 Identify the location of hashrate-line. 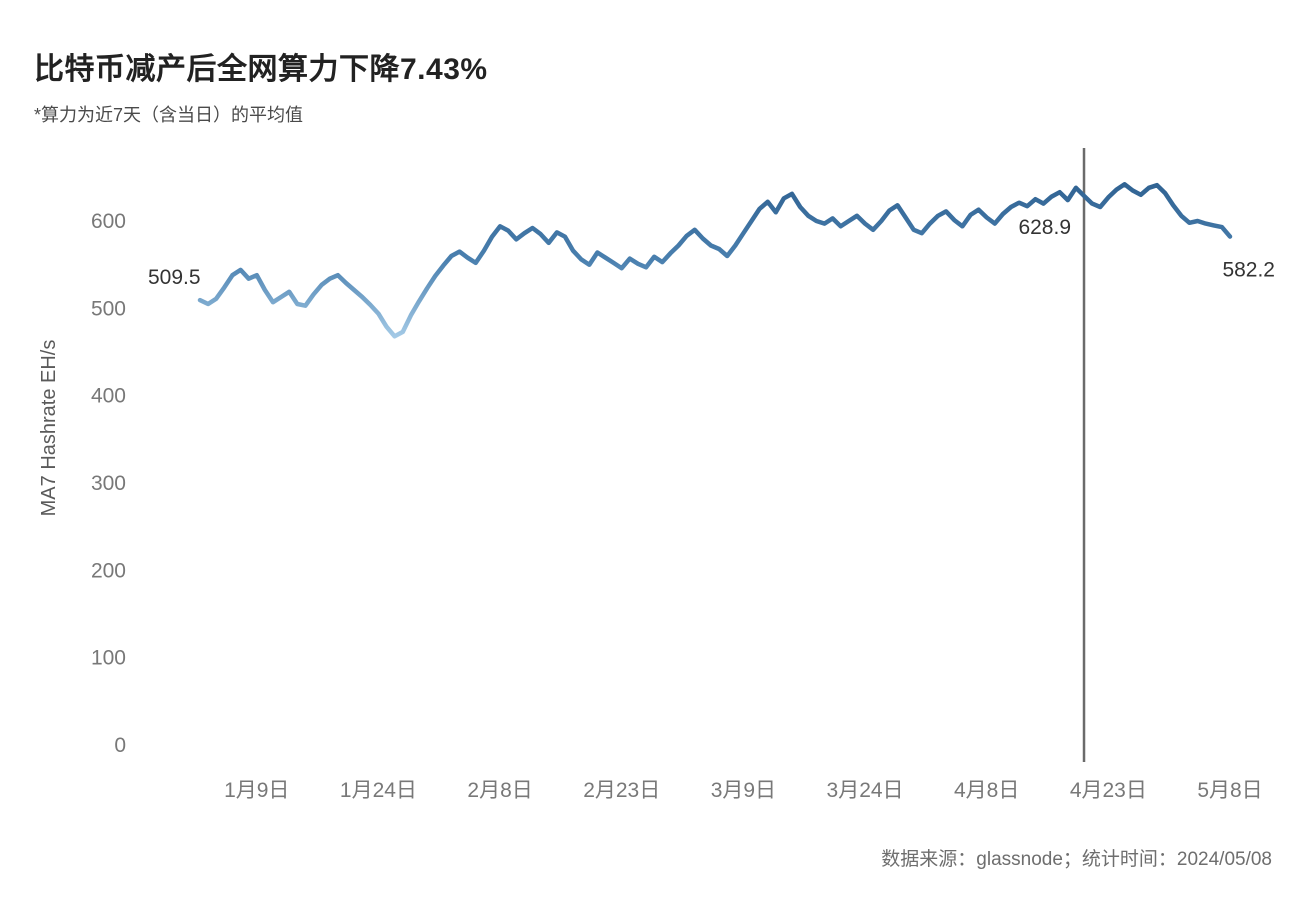
(715, 260).